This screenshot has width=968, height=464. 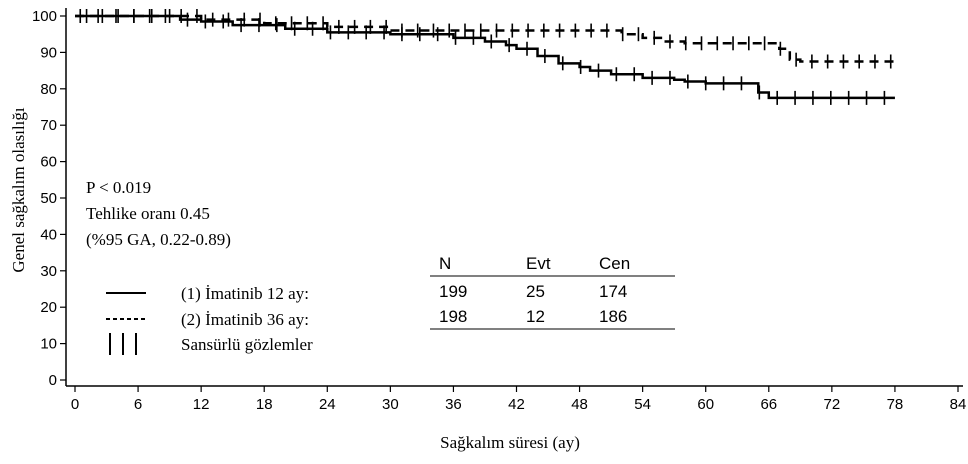 I want to click on x-tick-label: 84, so click(x=958, y=404).